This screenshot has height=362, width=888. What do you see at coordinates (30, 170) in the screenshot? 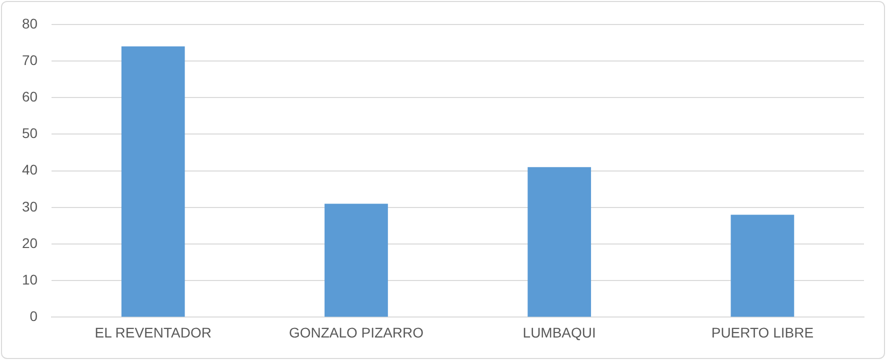
I see `y-tick-label: 40` at bounding box center [30, 170].